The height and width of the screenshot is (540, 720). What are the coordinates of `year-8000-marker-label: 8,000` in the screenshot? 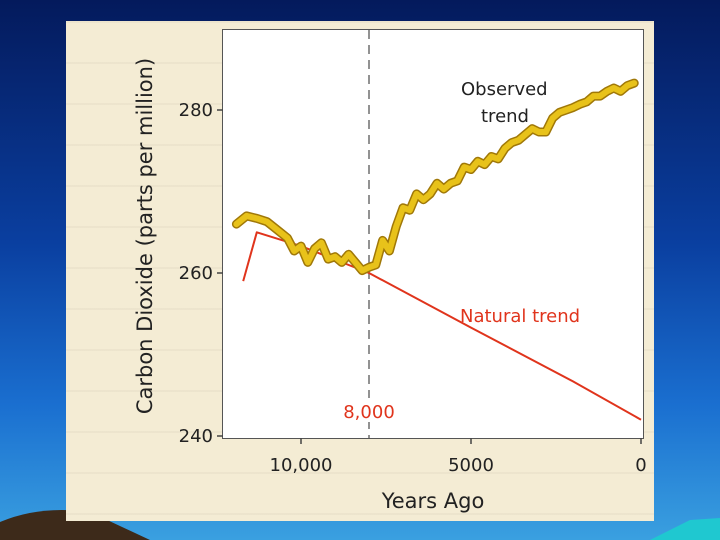 It's located at (369, 412).